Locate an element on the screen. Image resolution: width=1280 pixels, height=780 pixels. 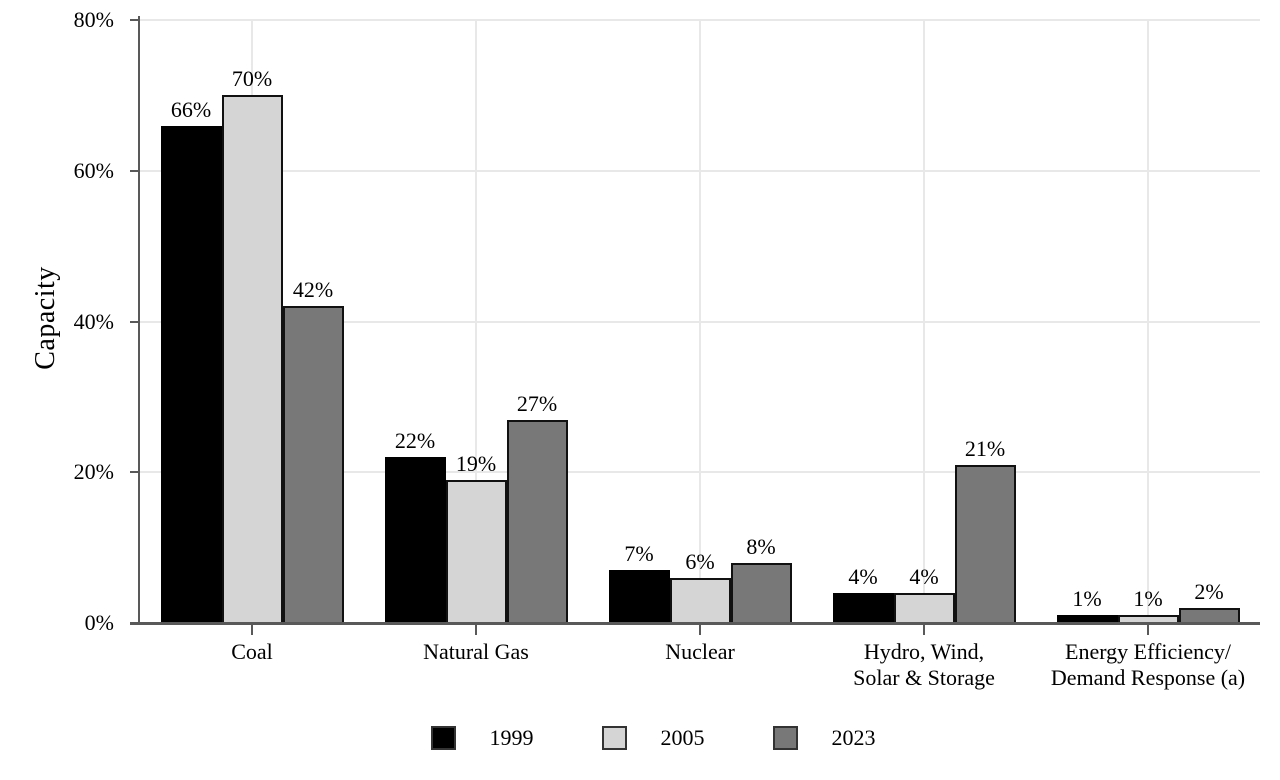
legend-label: 1999 is located at coordinates (511, 737).